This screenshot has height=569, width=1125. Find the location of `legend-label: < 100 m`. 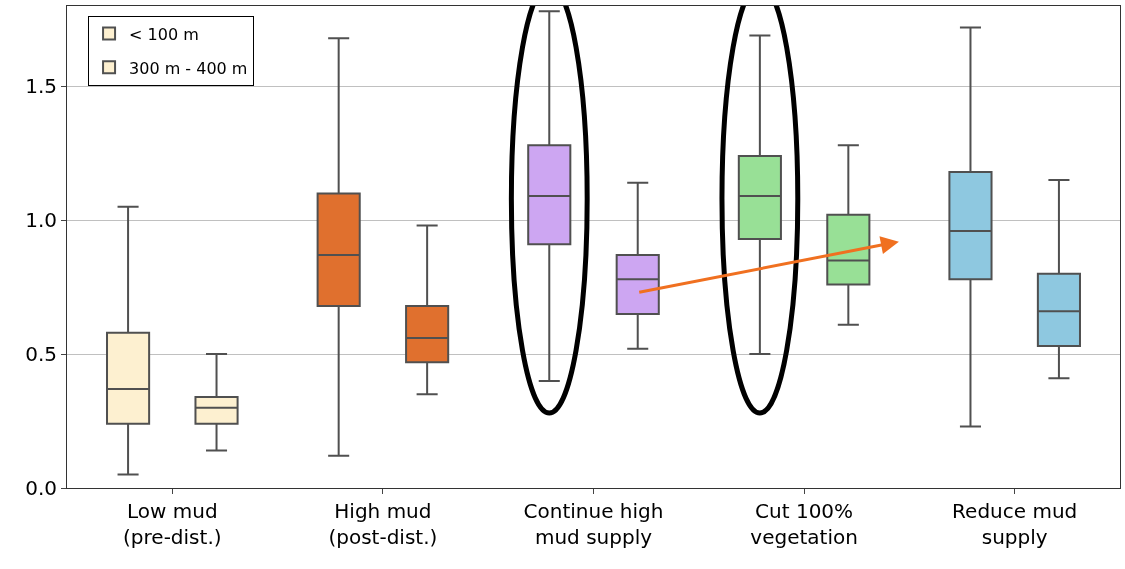

legend-label: < 100 m is located at coordinates (164, 34).